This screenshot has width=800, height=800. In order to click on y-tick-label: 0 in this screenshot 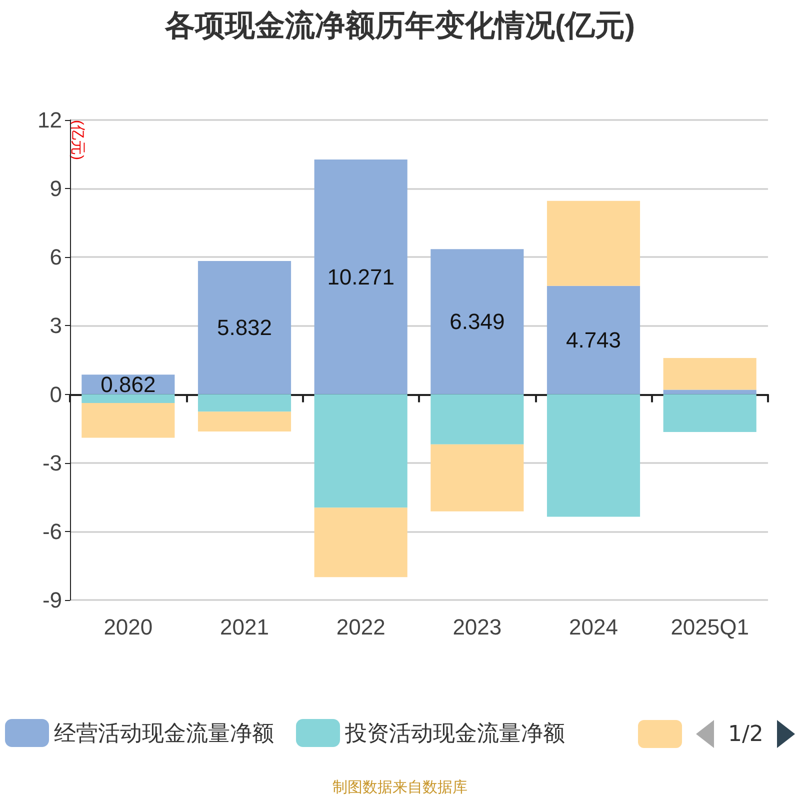, I will do `click(56, 394)`.